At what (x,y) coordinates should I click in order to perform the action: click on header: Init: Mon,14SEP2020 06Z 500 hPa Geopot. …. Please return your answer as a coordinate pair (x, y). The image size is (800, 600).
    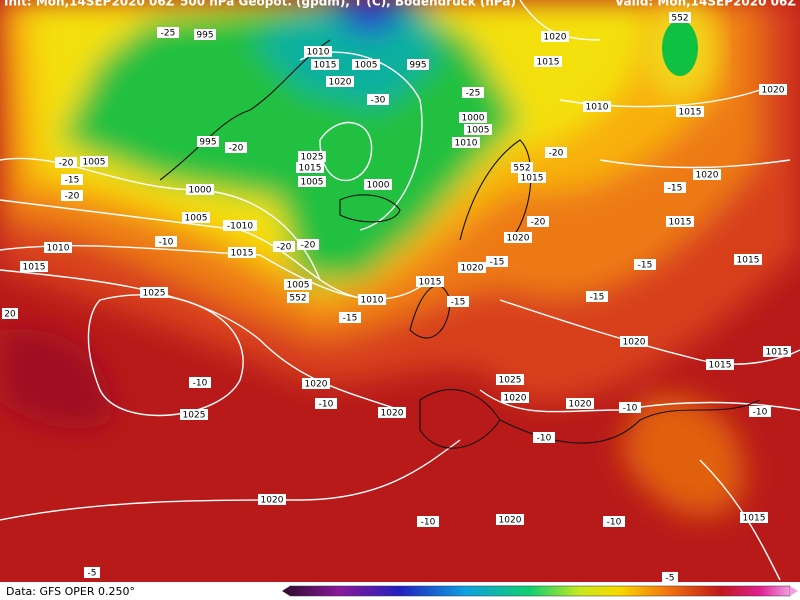
    Looking at the image, I should click on (400, 4).